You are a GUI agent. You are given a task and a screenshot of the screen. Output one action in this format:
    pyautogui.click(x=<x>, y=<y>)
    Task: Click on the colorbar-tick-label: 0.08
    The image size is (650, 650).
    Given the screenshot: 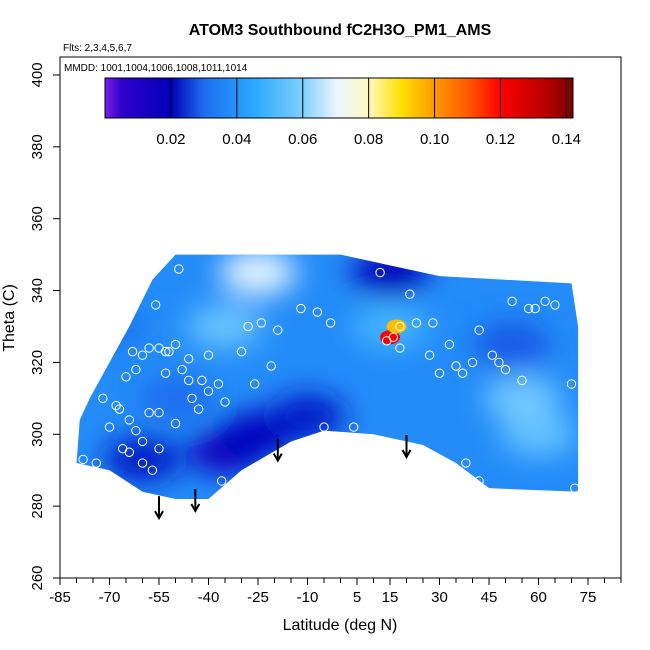 What is the action you would take?
    pyautogui.click(x=368, y=139)
    